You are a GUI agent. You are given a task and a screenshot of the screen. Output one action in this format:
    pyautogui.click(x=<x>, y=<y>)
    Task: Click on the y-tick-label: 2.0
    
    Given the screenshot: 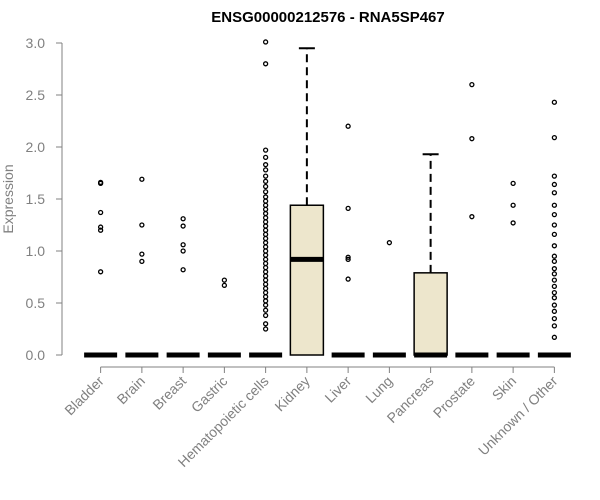 What is the action you would take?
    pyautogui.click(x=36, y=147)
    